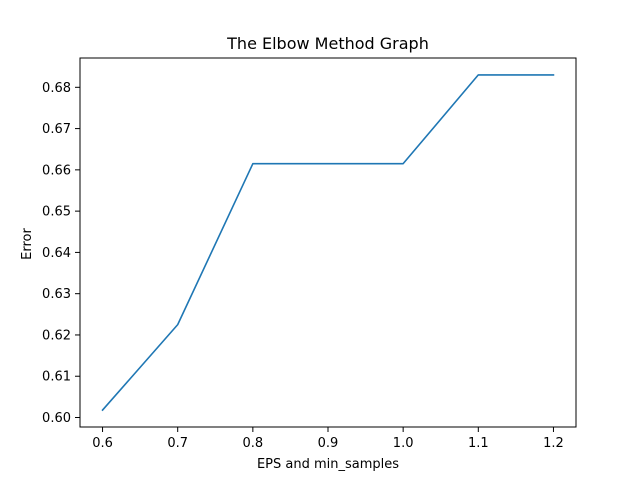 The image size is (640, 480). Describe the element at coordinates (328, 443) in the screenshot. I see `x-tick-label: 0.9` at that location.